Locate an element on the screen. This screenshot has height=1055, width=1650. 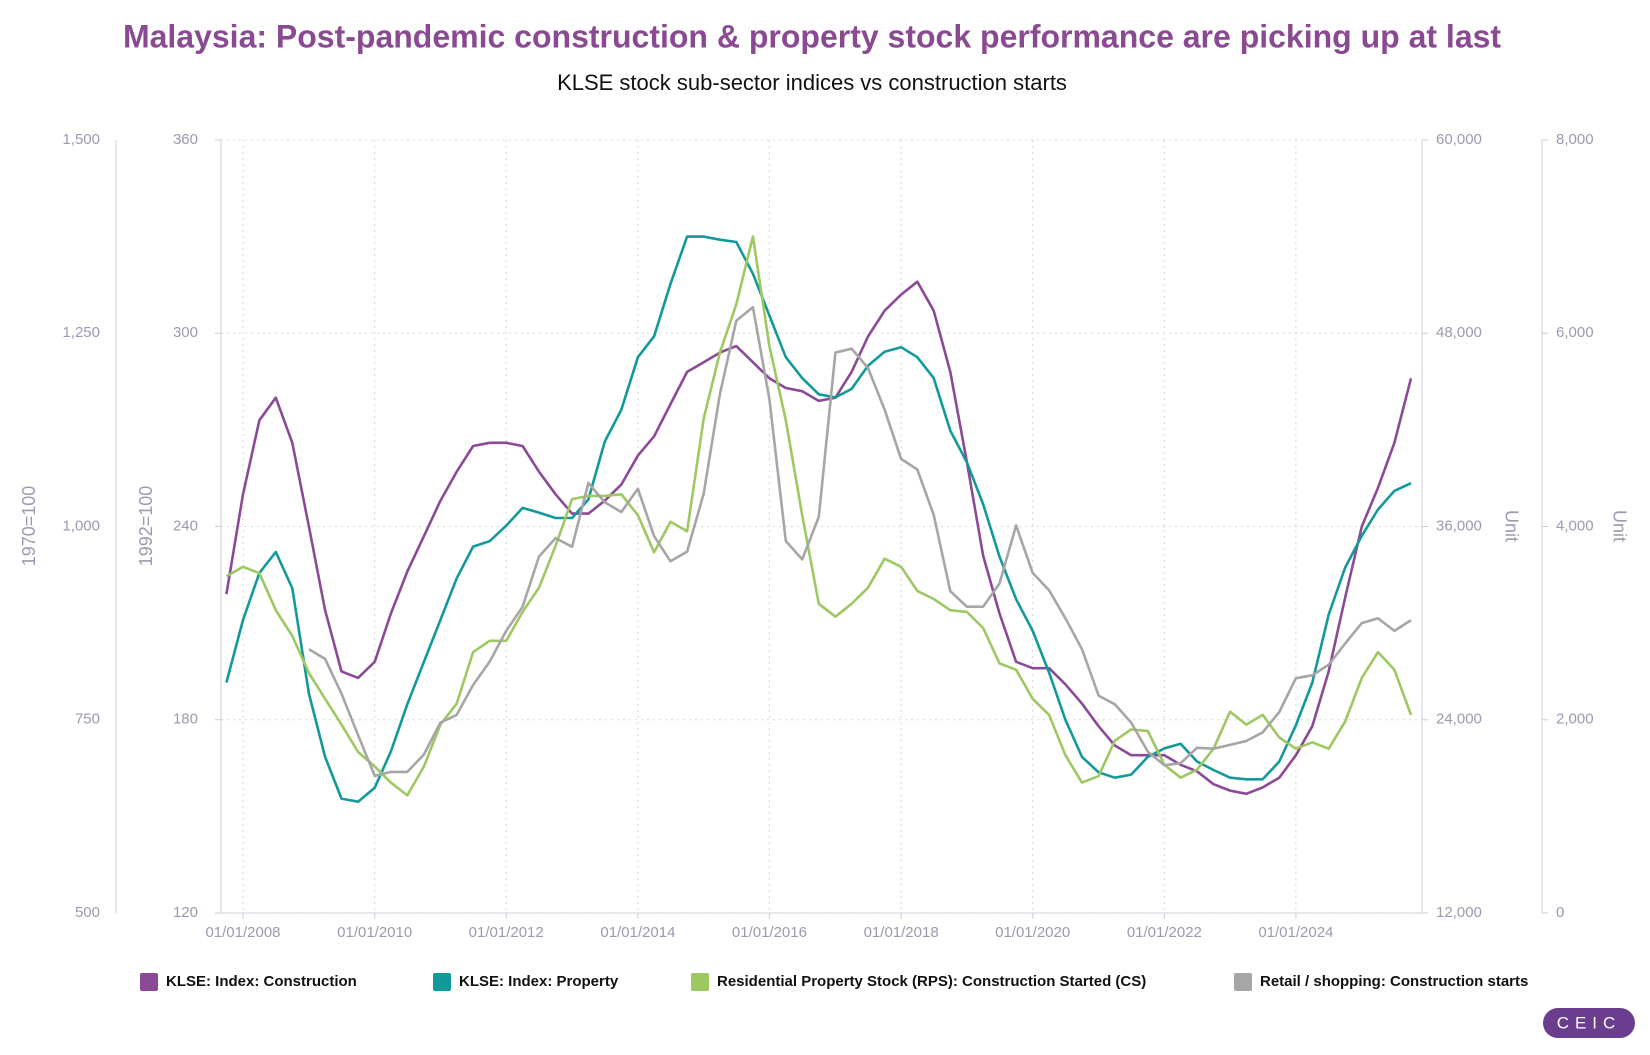
y-tick-label: 500 is located at coordinates (87, 912).